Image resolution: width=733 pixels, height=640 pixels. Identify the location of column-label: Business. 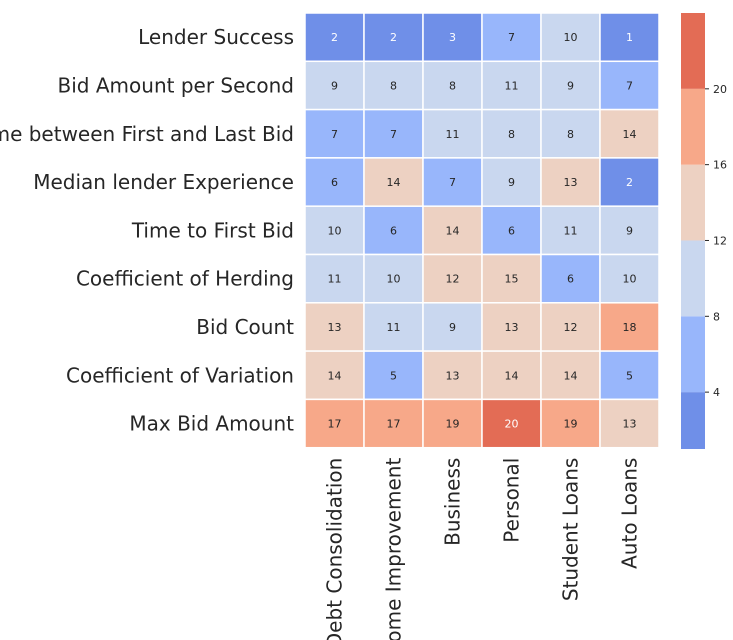
(453, 502).